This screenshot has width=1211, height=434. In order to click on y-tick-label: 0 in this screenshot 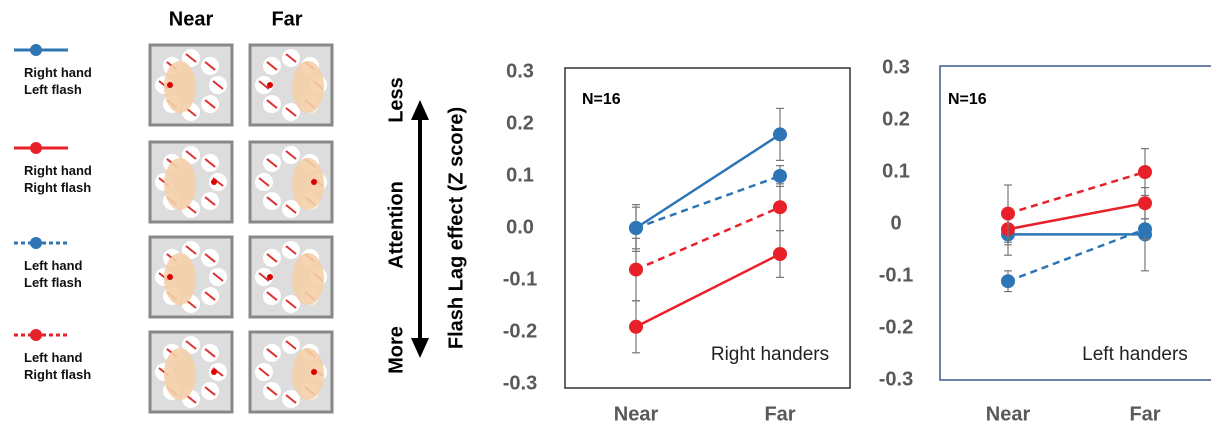, I will do `click(895, 223)`.